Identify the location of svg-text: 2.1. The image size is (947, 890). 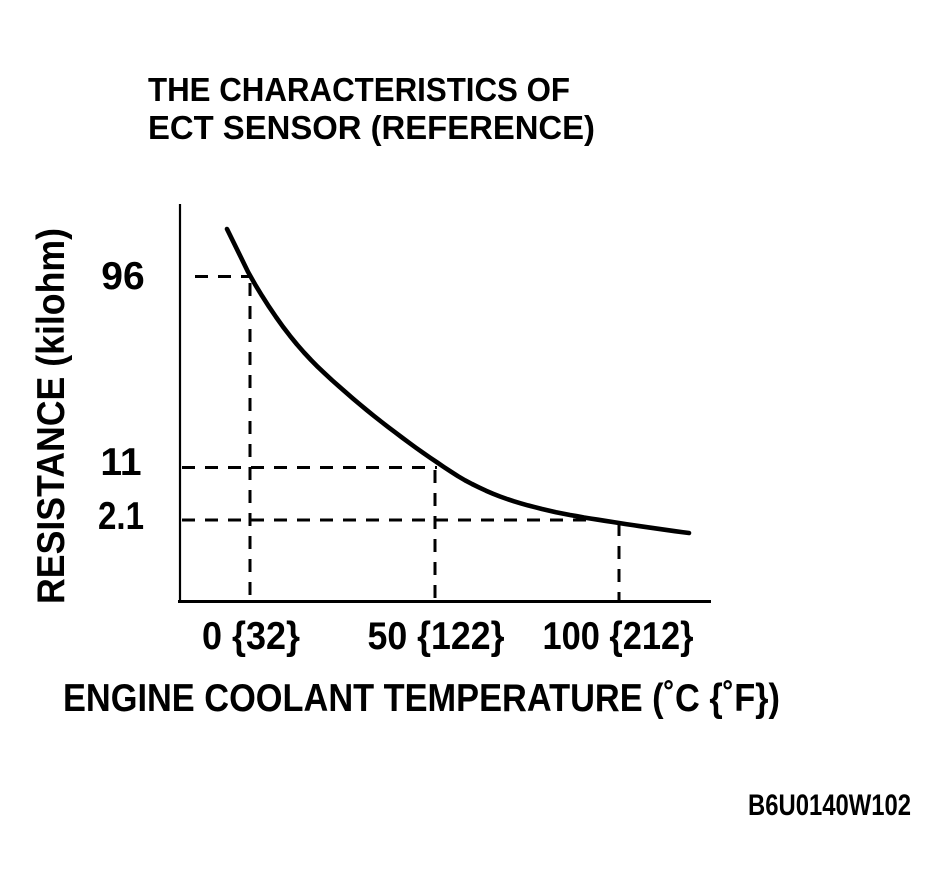
(121, 516).